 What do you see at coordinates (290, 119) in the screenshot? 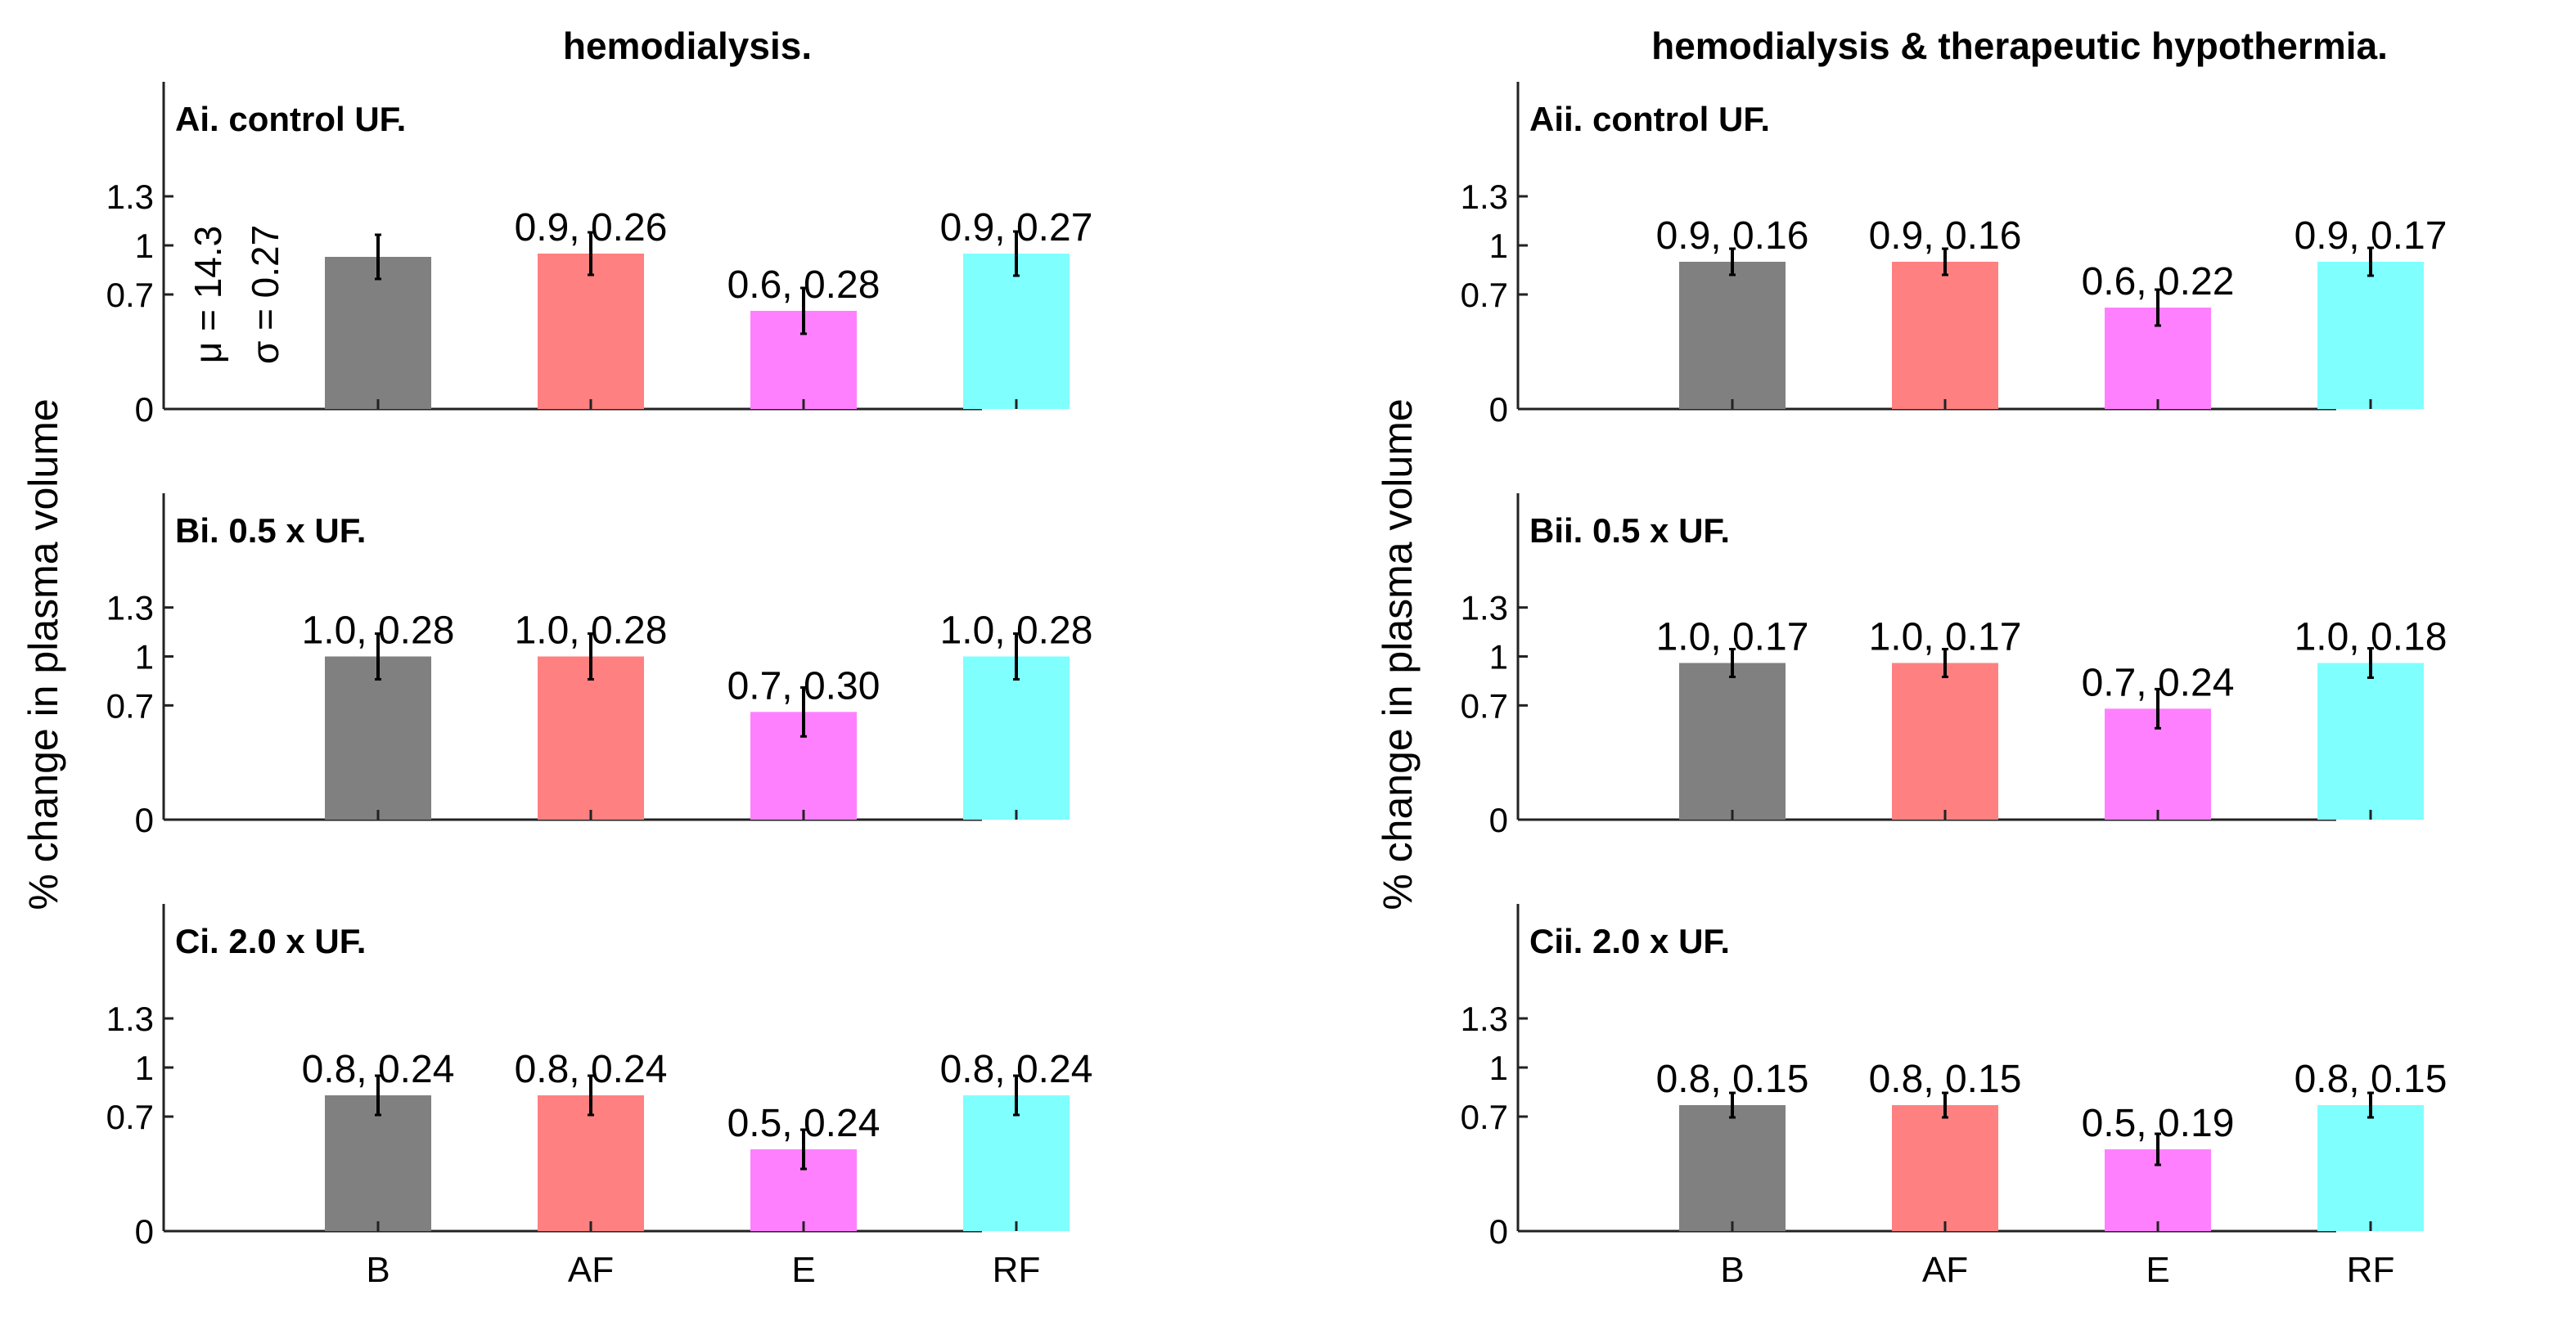
I see `panel-title: Ai. control UF.` at bounding box center [290, 119].